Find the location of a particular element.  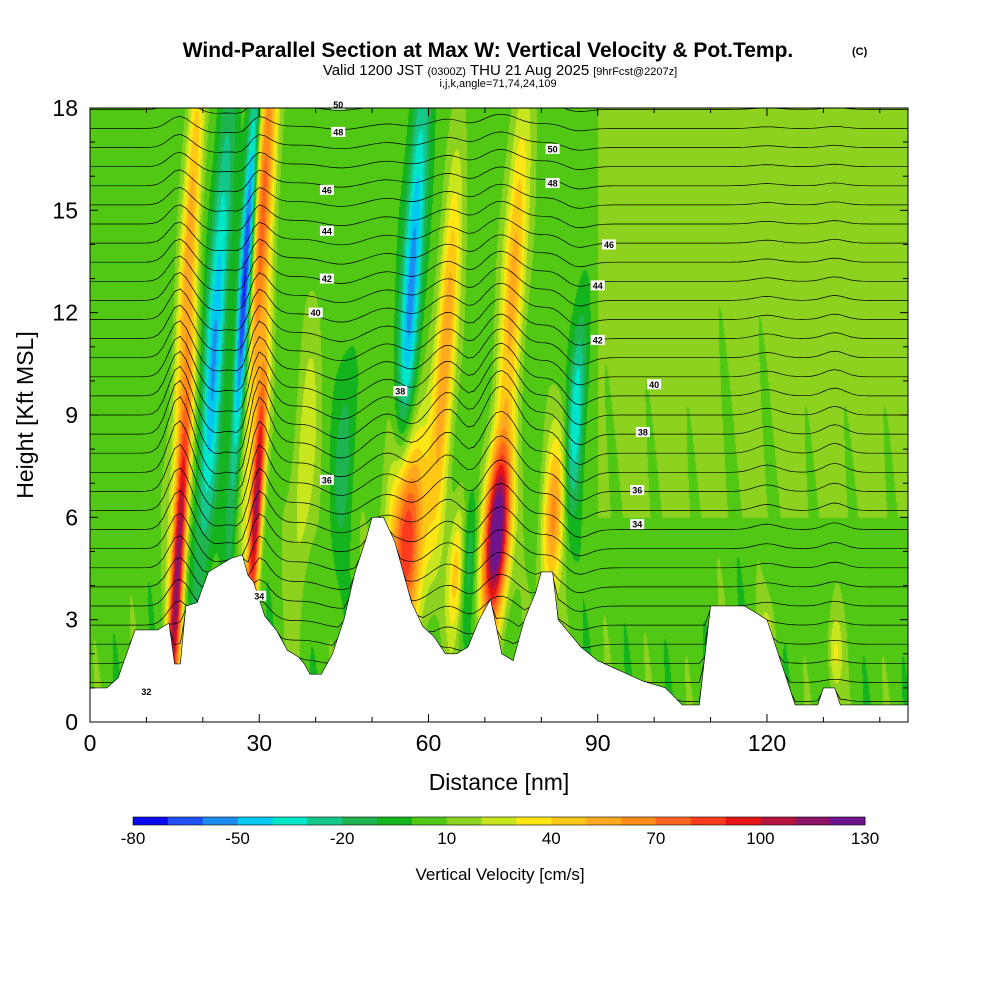

colorbar-label: Vertical Velocity [cm/s] is located at coordinates (499, 874).